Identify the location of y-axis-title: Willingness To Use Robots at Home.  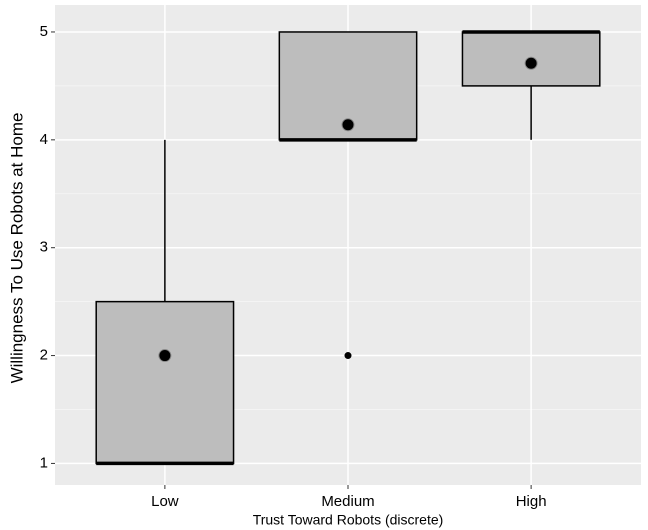
(16, 248).